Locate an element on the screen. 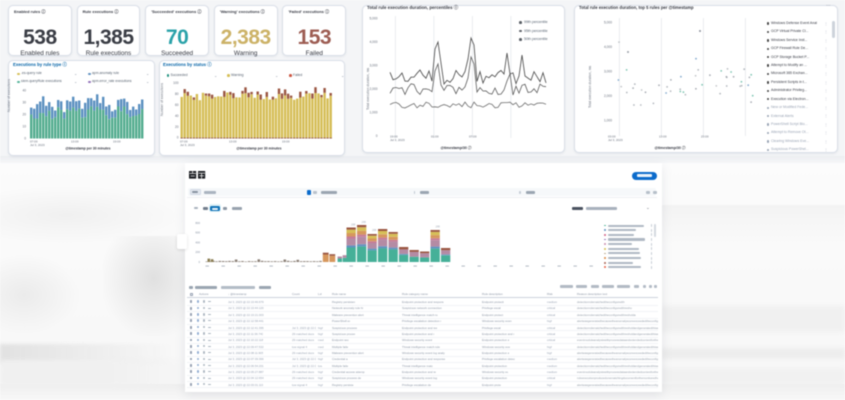  svg-text: 30 is located at coordinates (24, 103).